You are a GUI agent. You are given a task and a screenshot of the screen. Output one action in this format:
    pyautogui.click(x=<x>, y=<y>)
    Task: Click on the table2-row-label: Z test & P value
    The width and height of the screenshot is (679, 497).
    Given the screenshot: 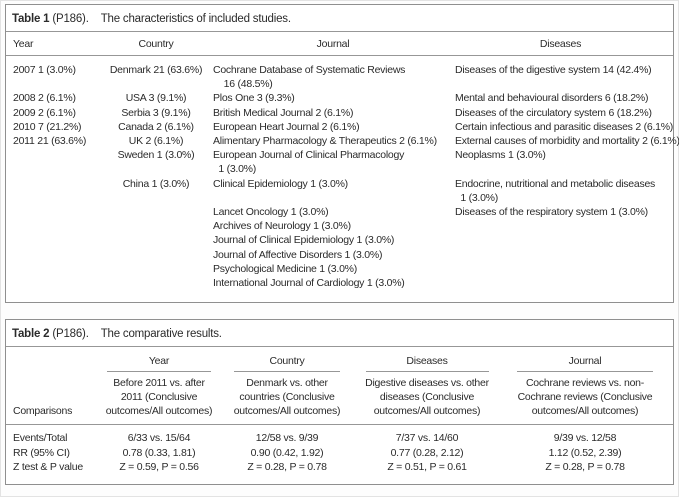 What is the action you would take?
    pyautogui.click(x=48, y=467)
    